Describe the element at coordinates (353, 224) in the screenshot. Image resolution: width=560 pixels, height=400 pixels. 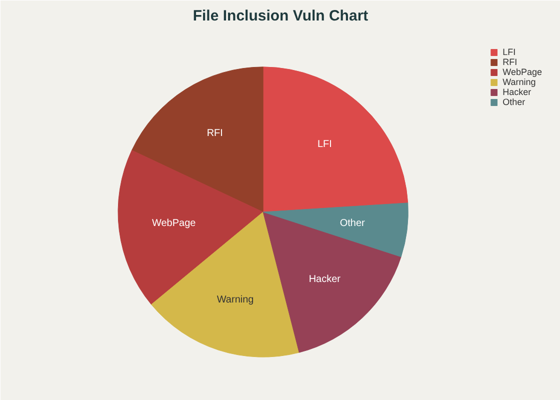
I see `slice-label: Other` at that location.